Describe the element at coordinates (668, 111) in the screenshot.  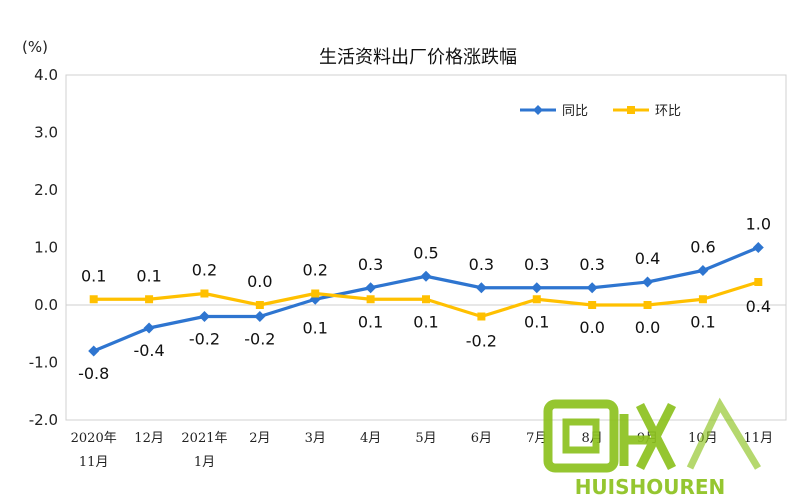
I see `legend-label: 环比` at that location.